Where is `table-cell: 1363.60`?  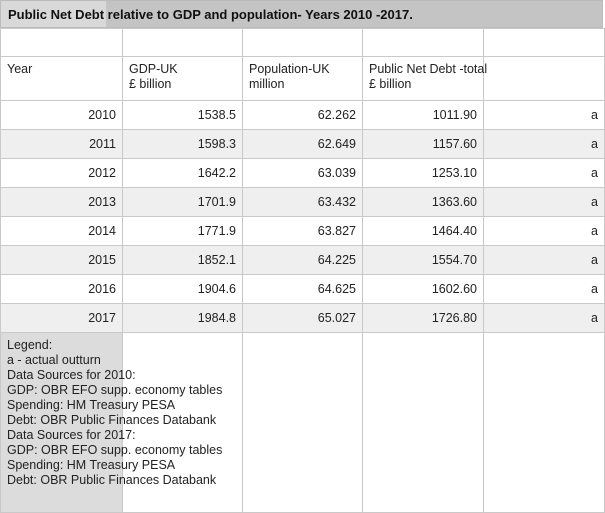
table-cell: 1363.60 is located at coordinates (423, 202).